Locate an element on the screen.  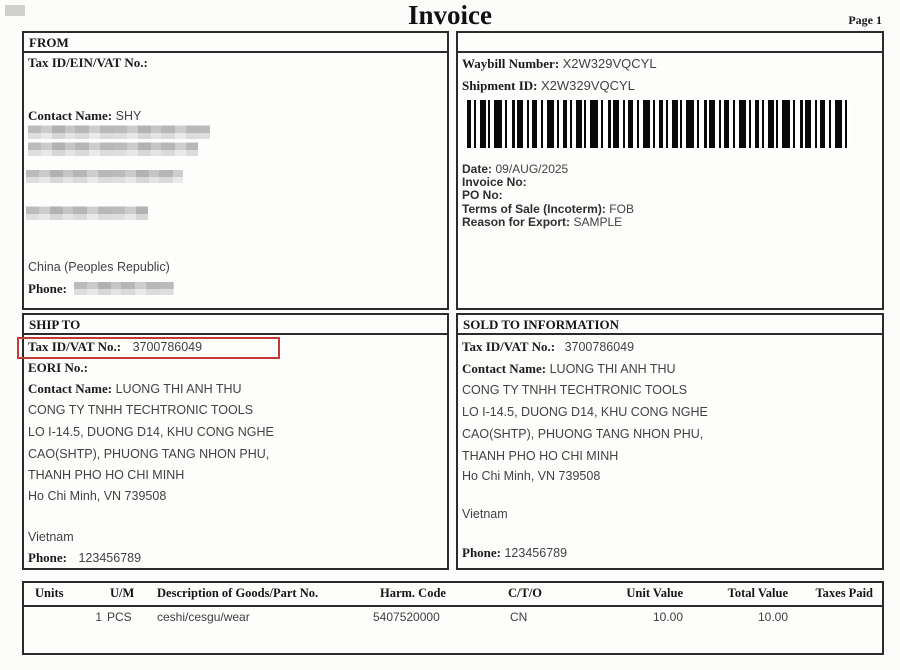
sold-to-section-header: SOLD TO INFORMATION is located at coordinates (670, 325).